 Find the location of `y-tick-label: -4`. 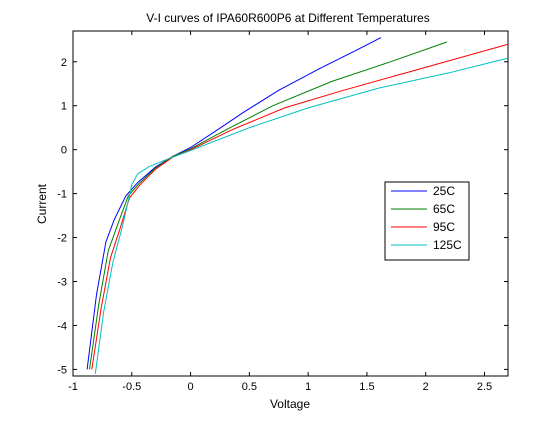

y-tick-label: -4 is located at coordinates (62, 326).